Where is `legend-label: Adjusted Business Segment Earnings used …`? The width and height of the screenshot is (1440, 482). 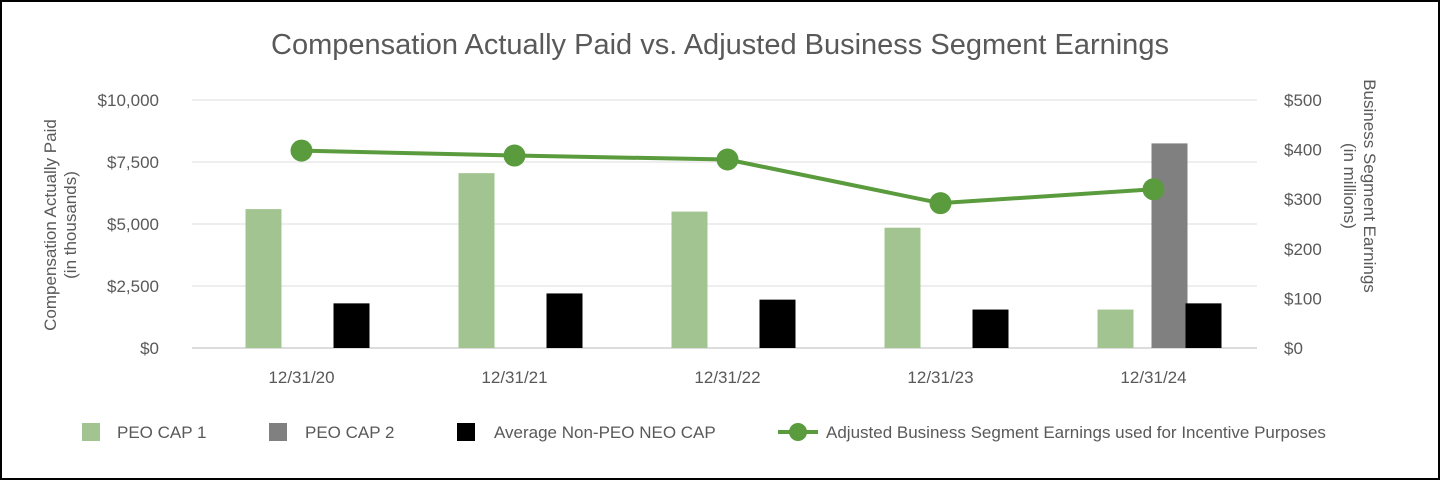 legend-label: Adjusted Business Segment Earnings used … is located at coordinates (1076, 432).